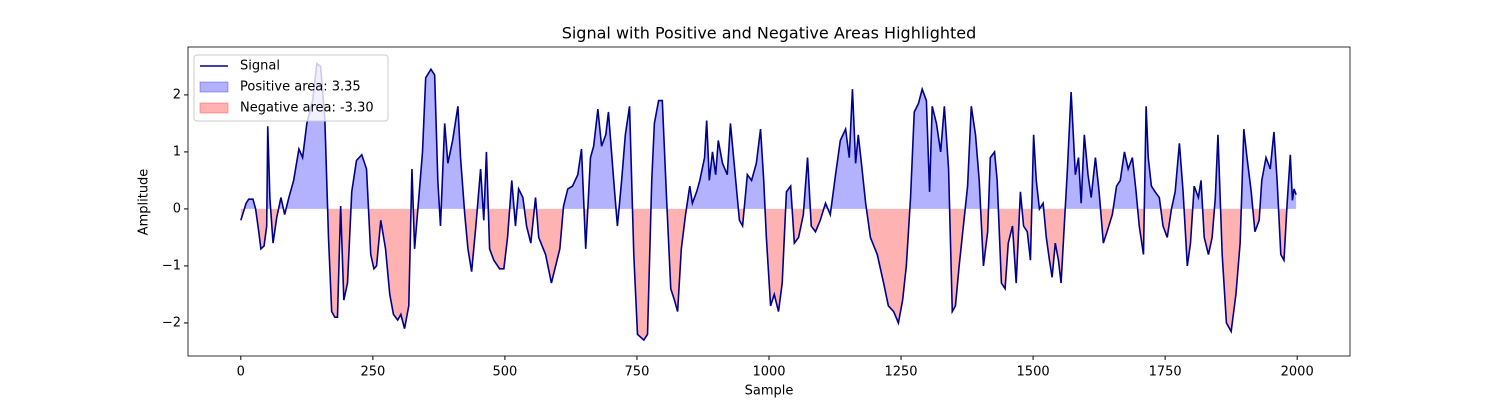 The height and width of the screenshot is (400, 1500). What do you see at coordinates (1297, 372) in the screenshot?
I see `x-tick-label: 2000` at bounding box center [1297, 372].